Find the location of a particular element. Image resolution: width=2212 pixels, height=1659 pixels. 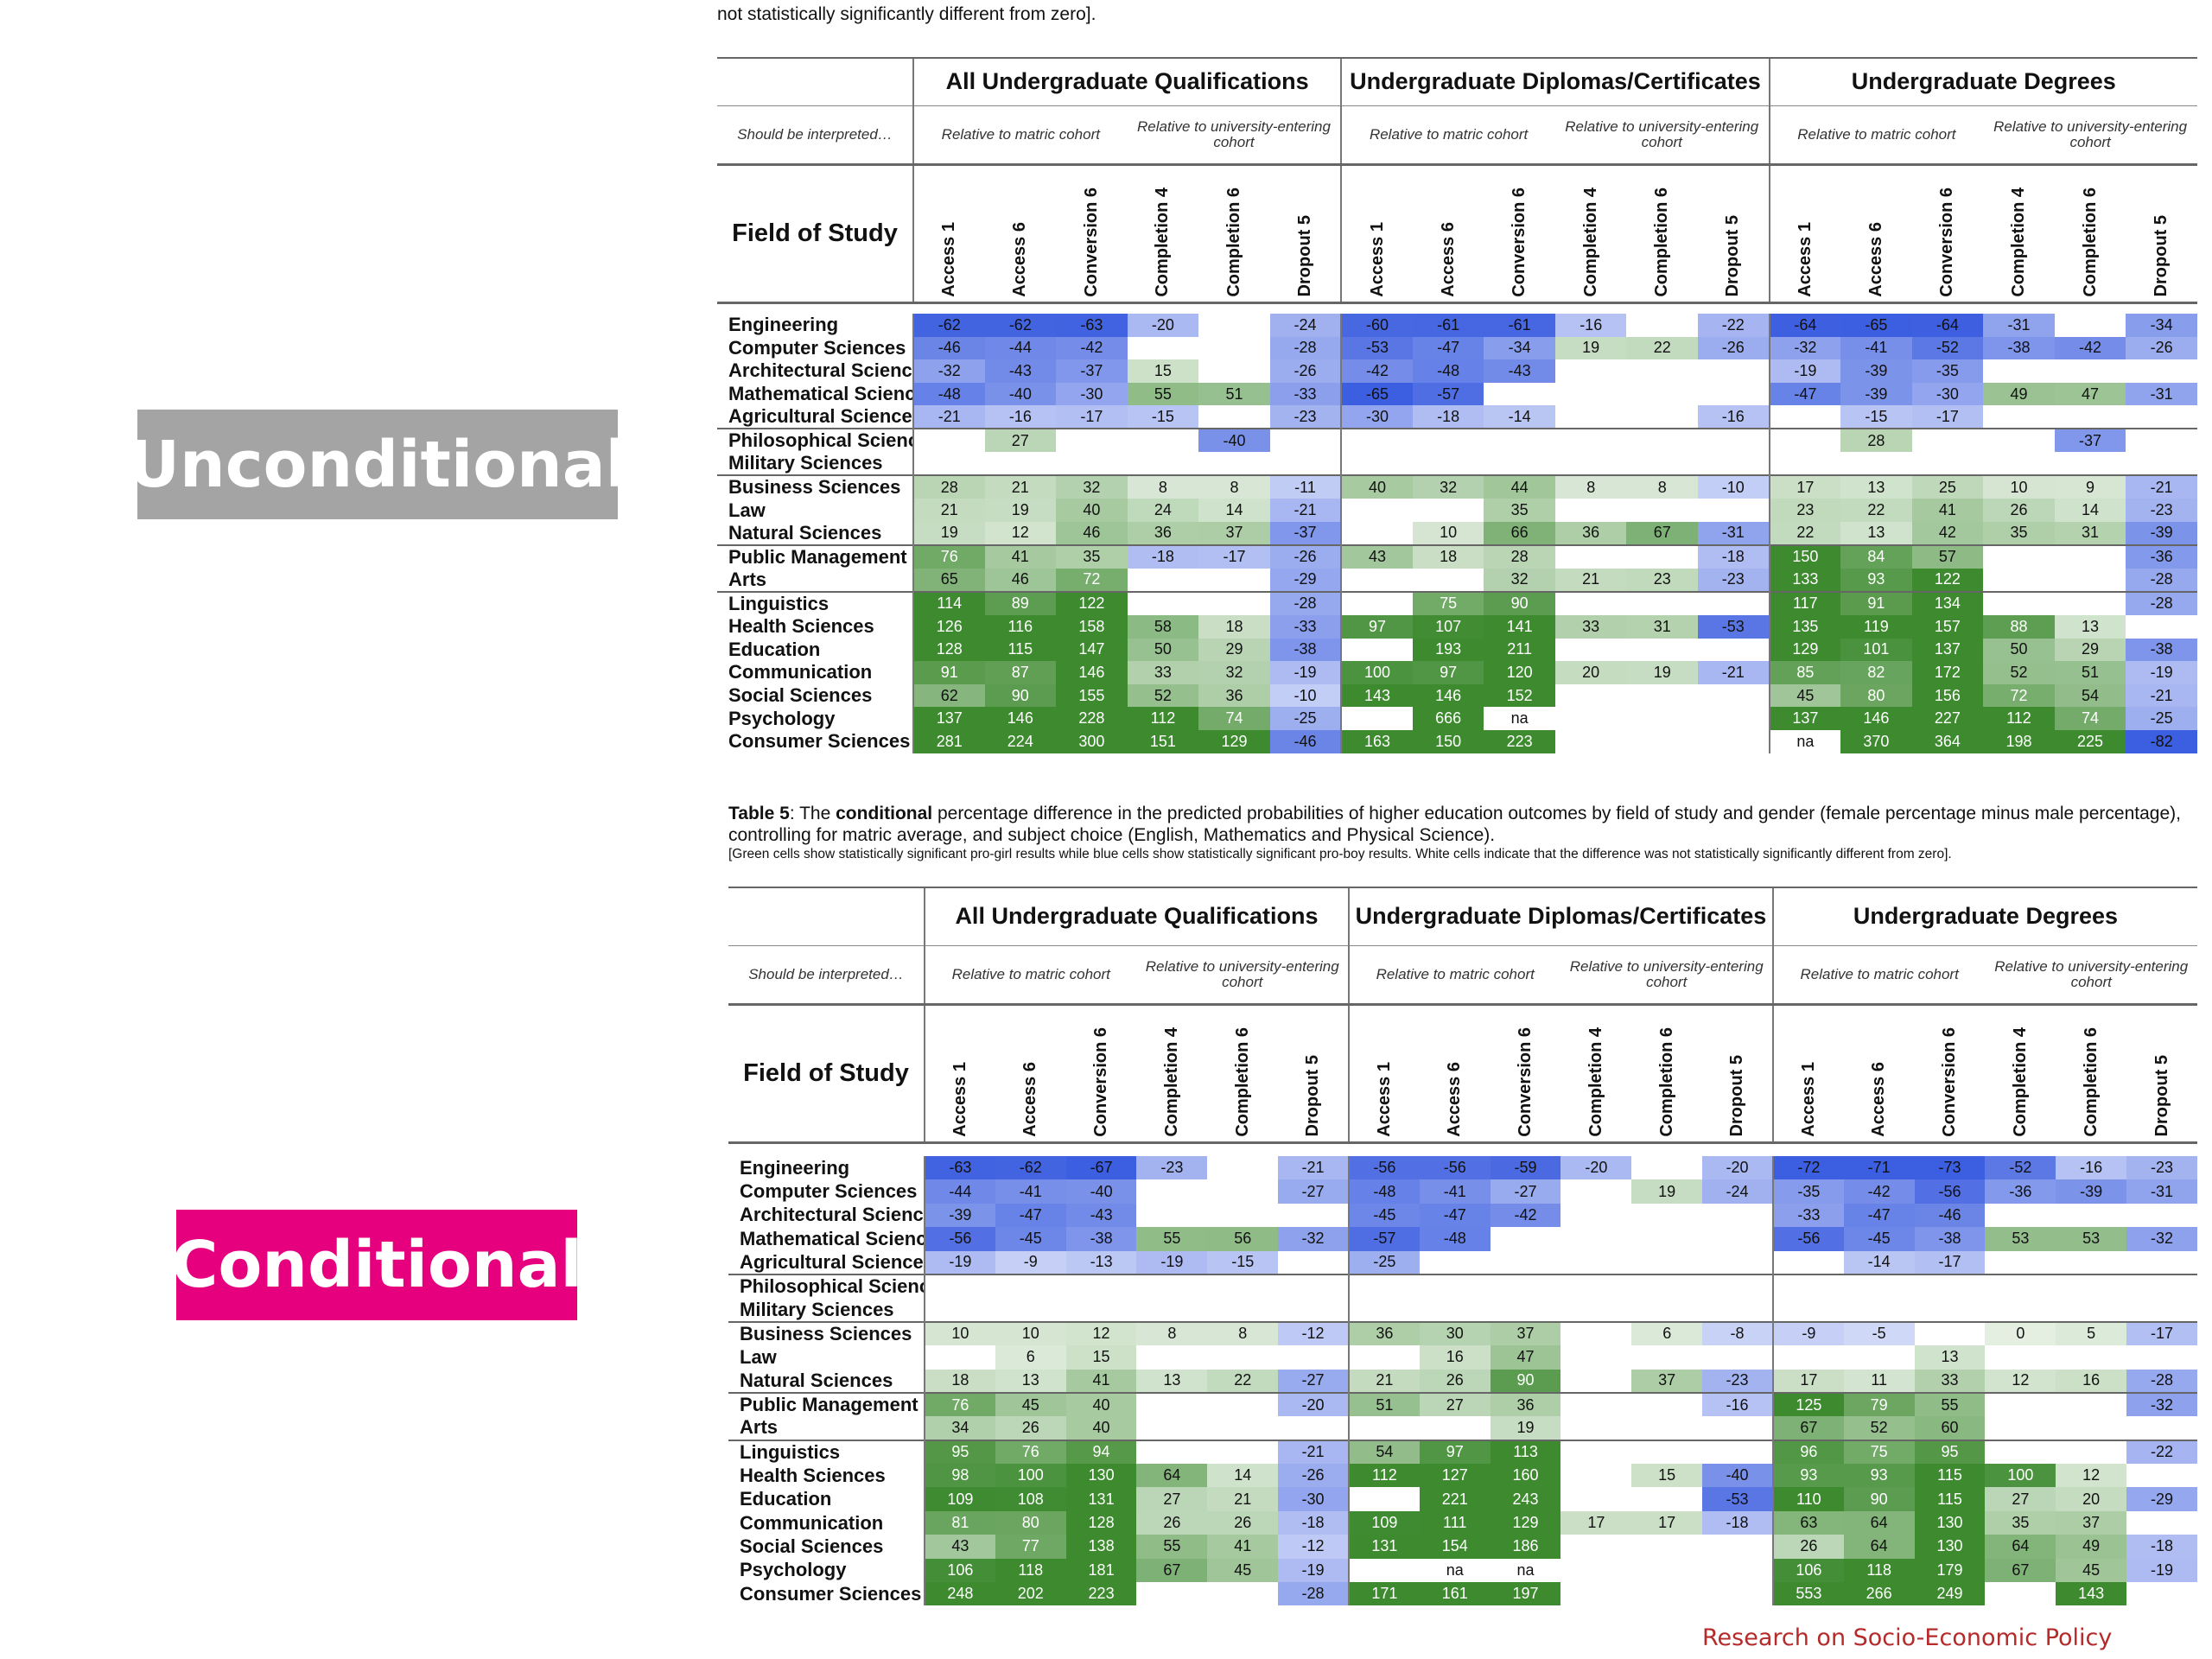

value-cell: 129 is located at coordinates (1804, 650).